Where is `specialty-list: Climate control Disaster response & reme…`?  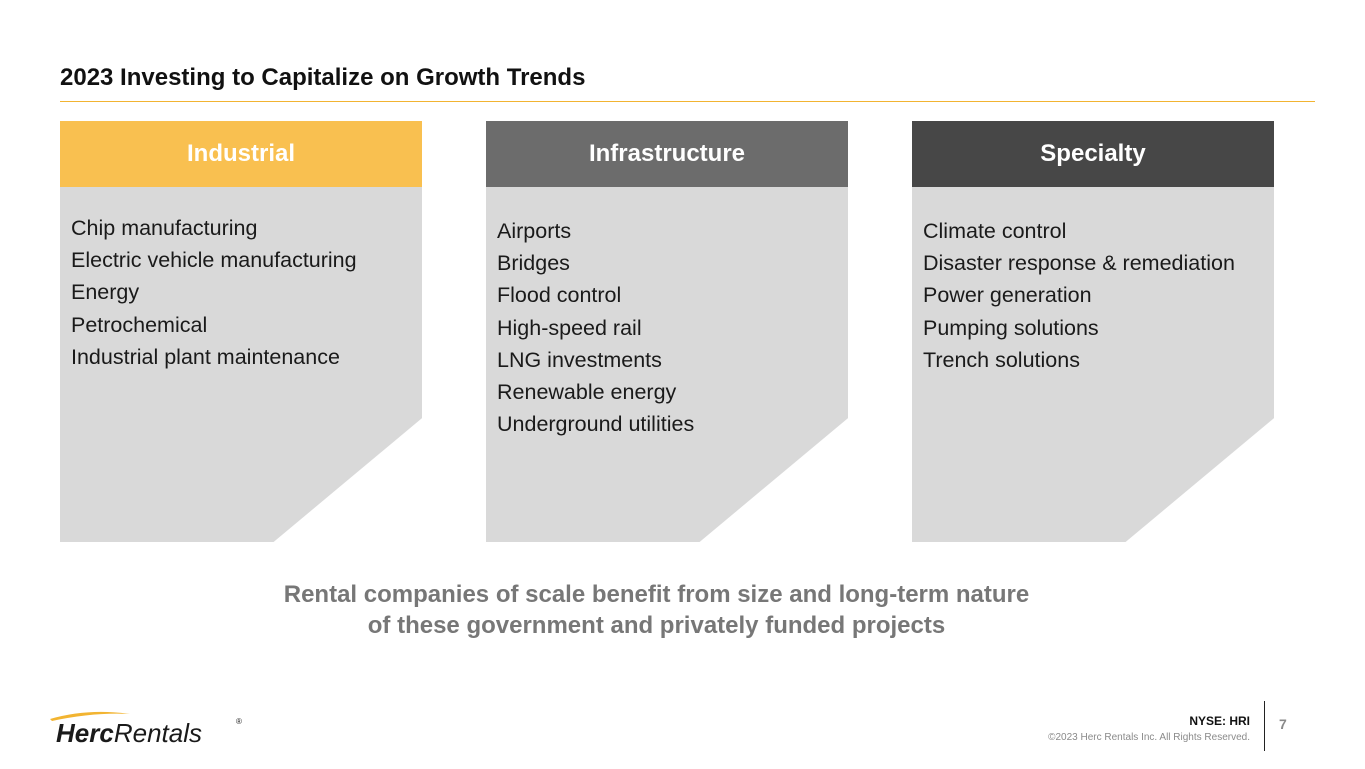
specialty-list: Climate control Disaster response & reme… is located at coordinates (1079, 295).